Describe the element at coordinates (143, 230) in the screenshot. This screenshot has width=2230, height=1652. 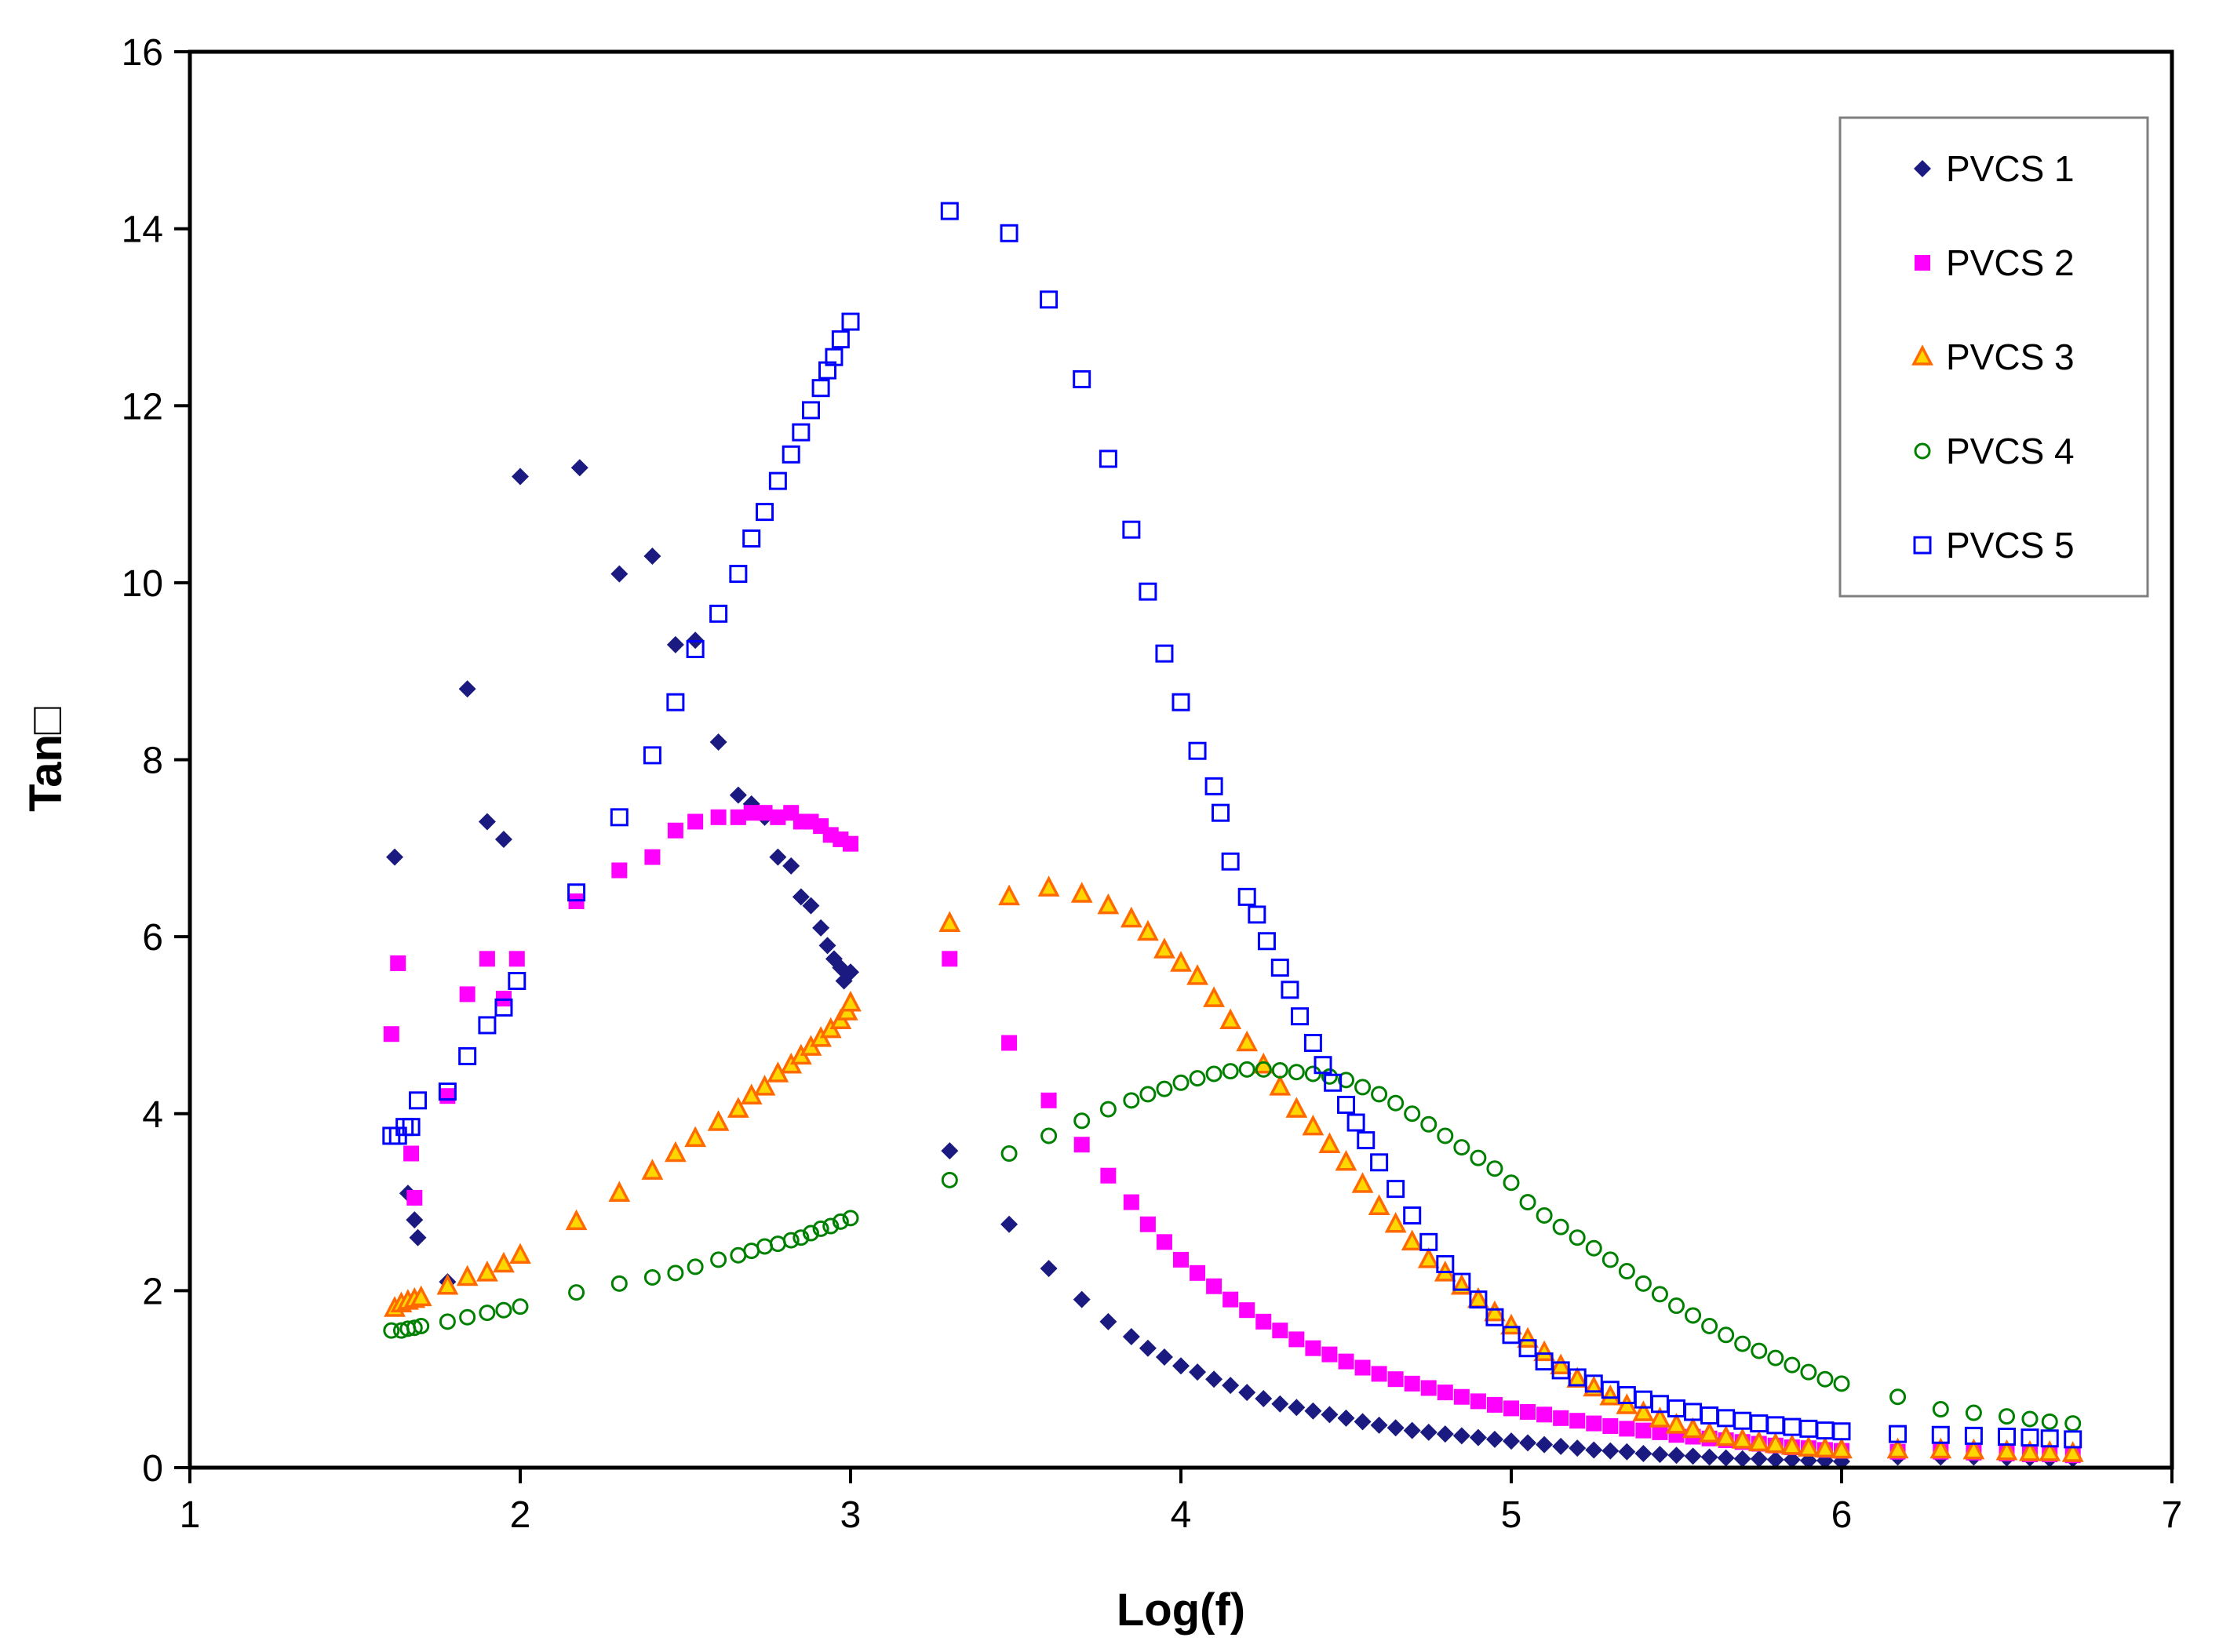
I see `y-tick-label: 14` at that location.